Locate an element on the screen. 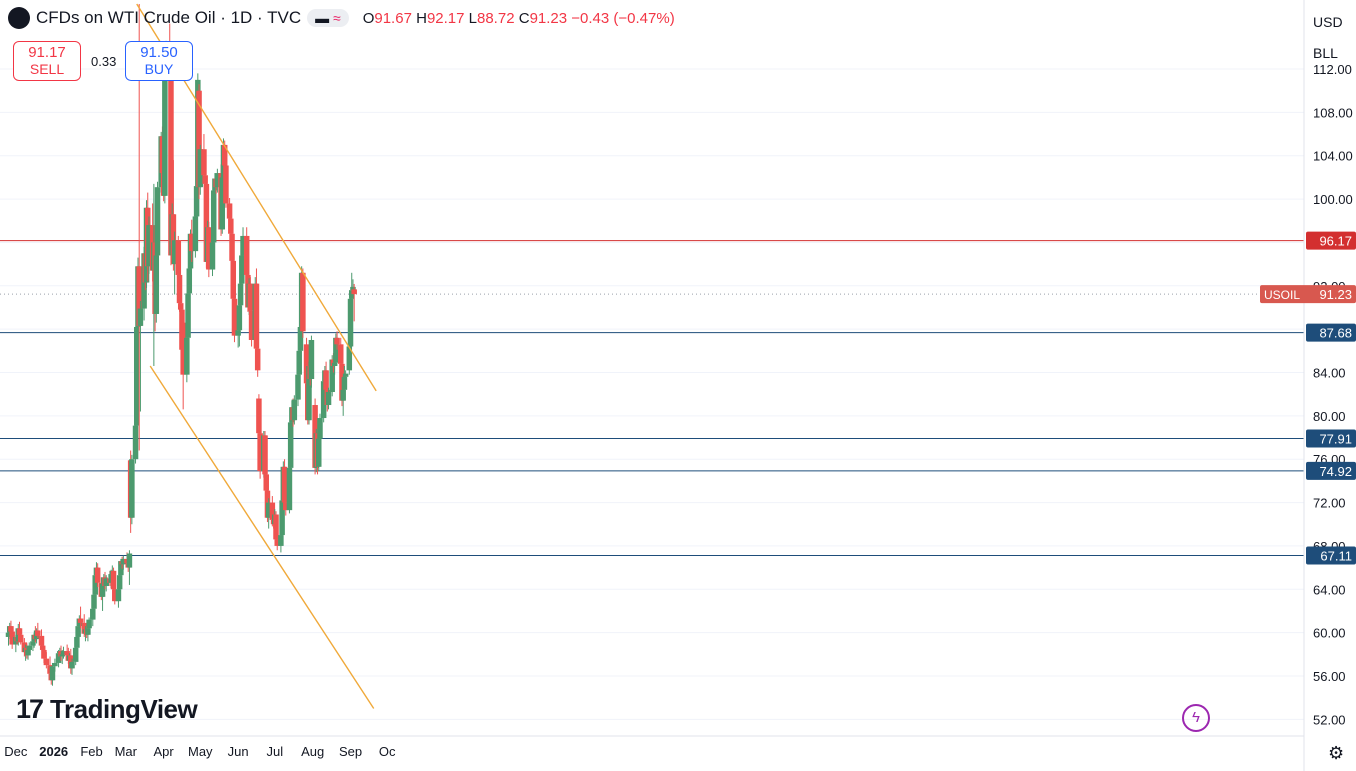 Image resolution: width=1356 pixels, height=771 pixels. level-tag-label: 67.11 is located at coordinates (1336, 556).